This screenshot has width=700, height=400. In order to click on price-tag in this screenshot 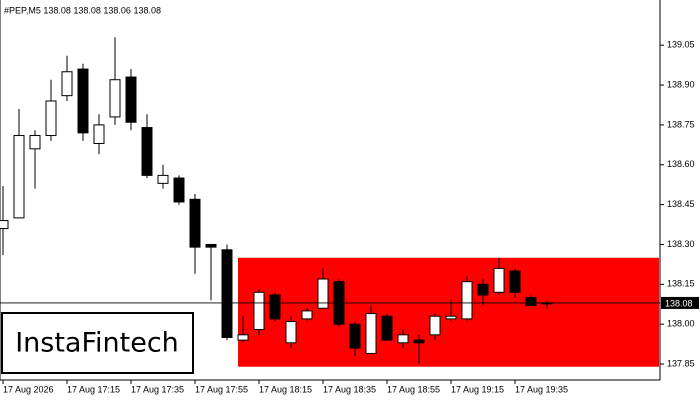, I will do `click(680, 302)`.